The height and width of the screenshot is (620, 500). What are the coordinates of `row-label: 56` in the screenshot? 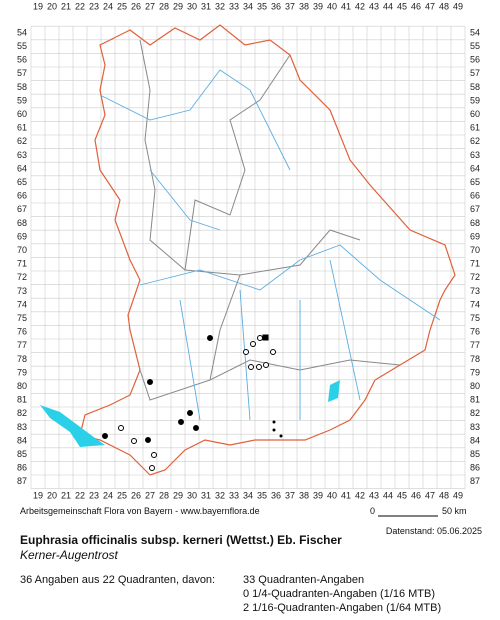 It's located at (475, 60).